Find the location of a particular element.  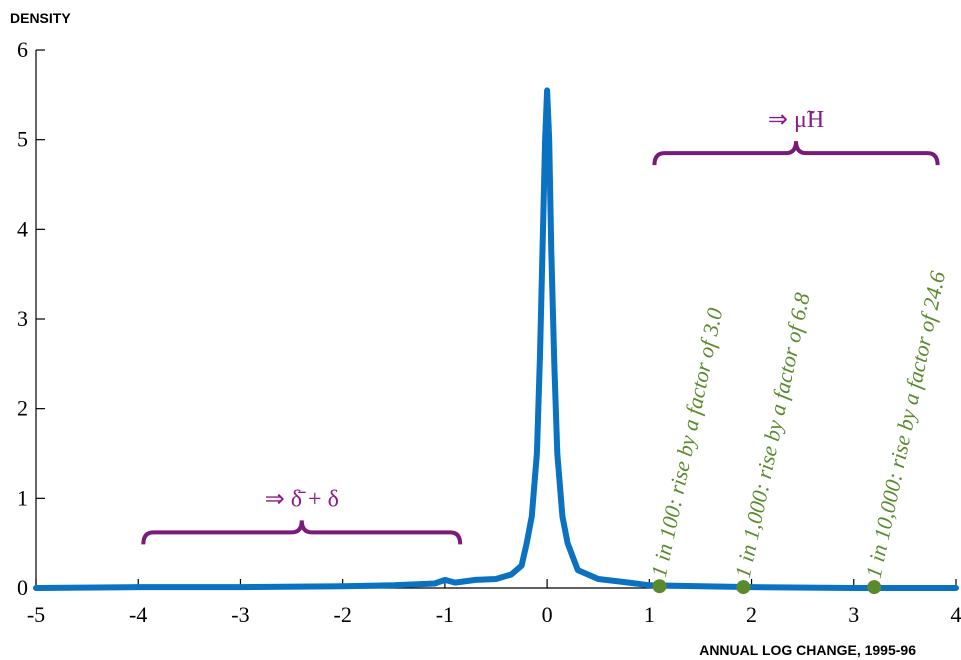

y-tick-label: 4 is located at coordinates (22, 228).